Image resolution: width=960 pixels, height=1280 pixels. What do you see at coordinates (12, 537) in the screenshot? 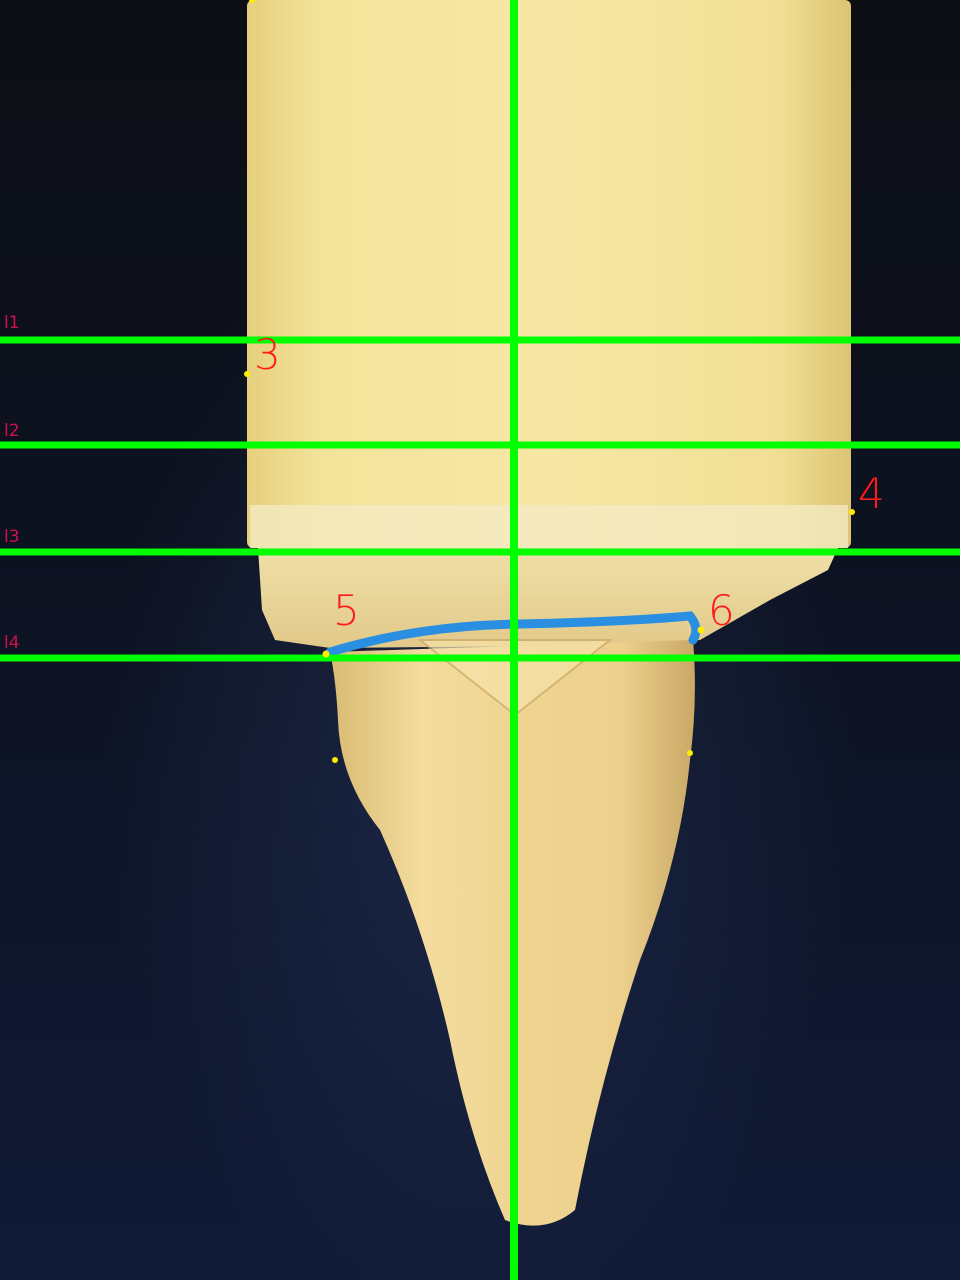
I see `line-label-l3: l3` at bounding box center [12, 537].